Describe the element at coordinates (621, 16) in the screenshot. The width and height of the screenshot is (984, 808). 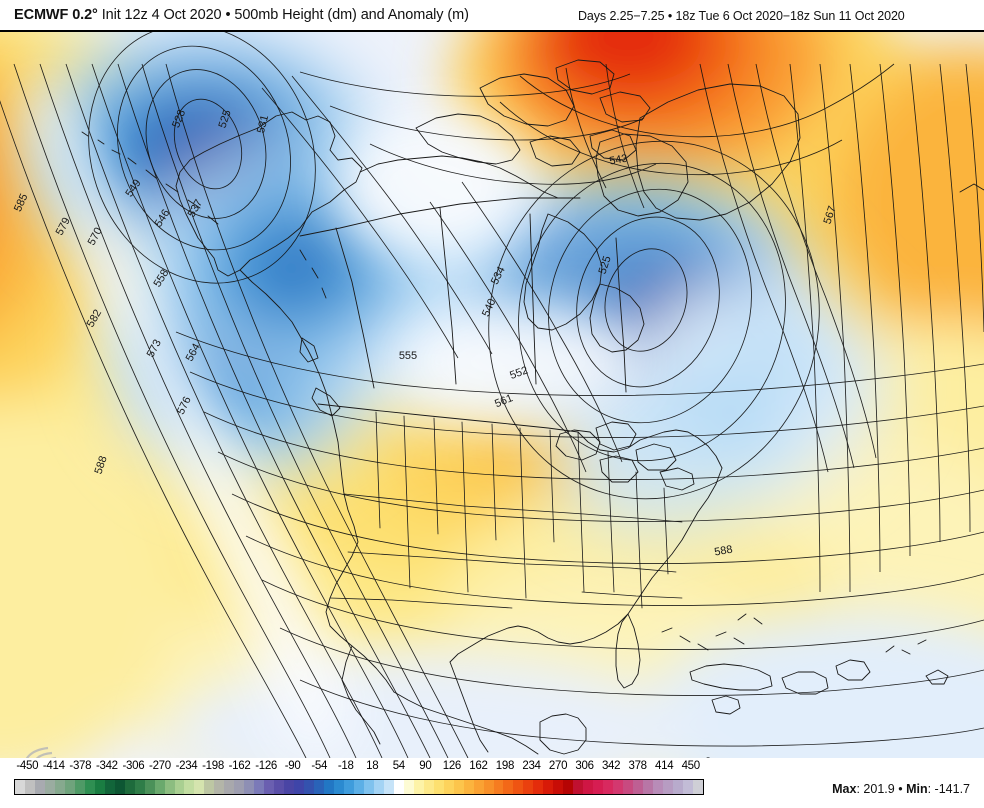
I see `days-range: Days 2.25−7.25` at that location.